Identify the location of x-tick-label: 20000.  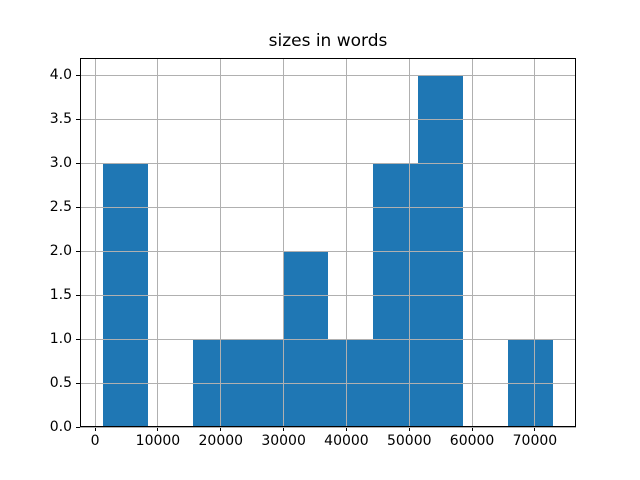
(221, 441).